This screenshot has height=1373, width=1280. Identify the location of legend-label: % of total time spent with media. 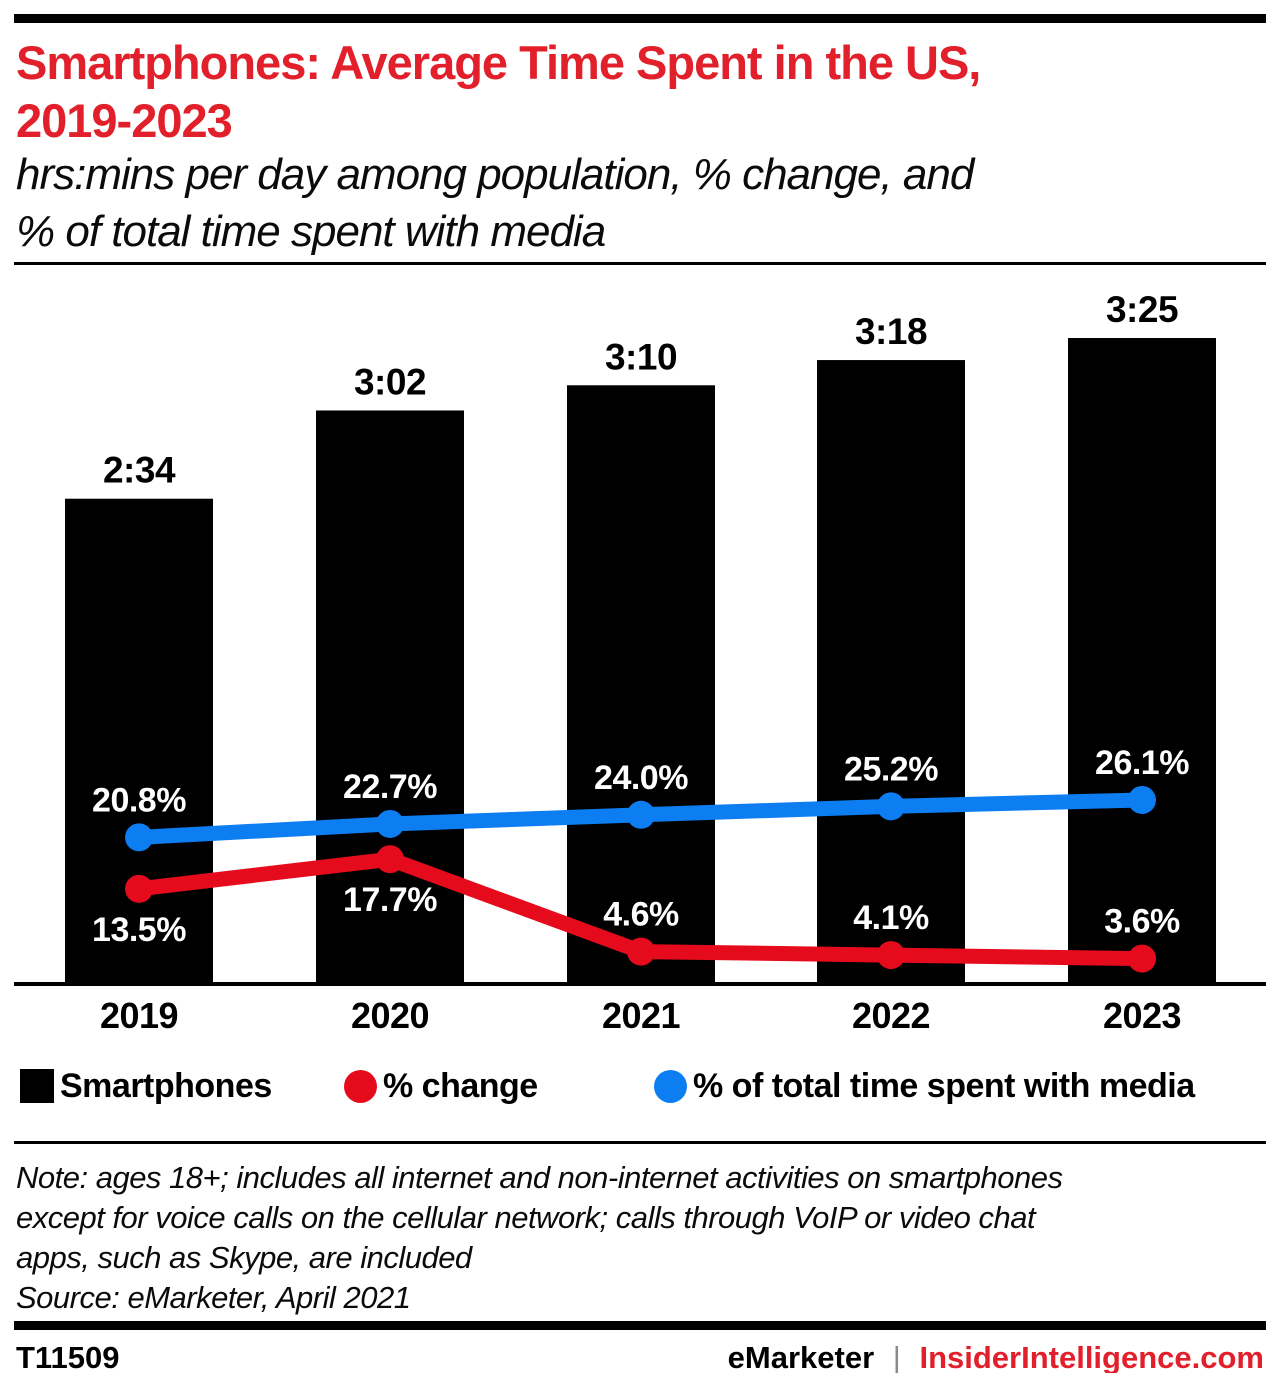
(944, 1085).